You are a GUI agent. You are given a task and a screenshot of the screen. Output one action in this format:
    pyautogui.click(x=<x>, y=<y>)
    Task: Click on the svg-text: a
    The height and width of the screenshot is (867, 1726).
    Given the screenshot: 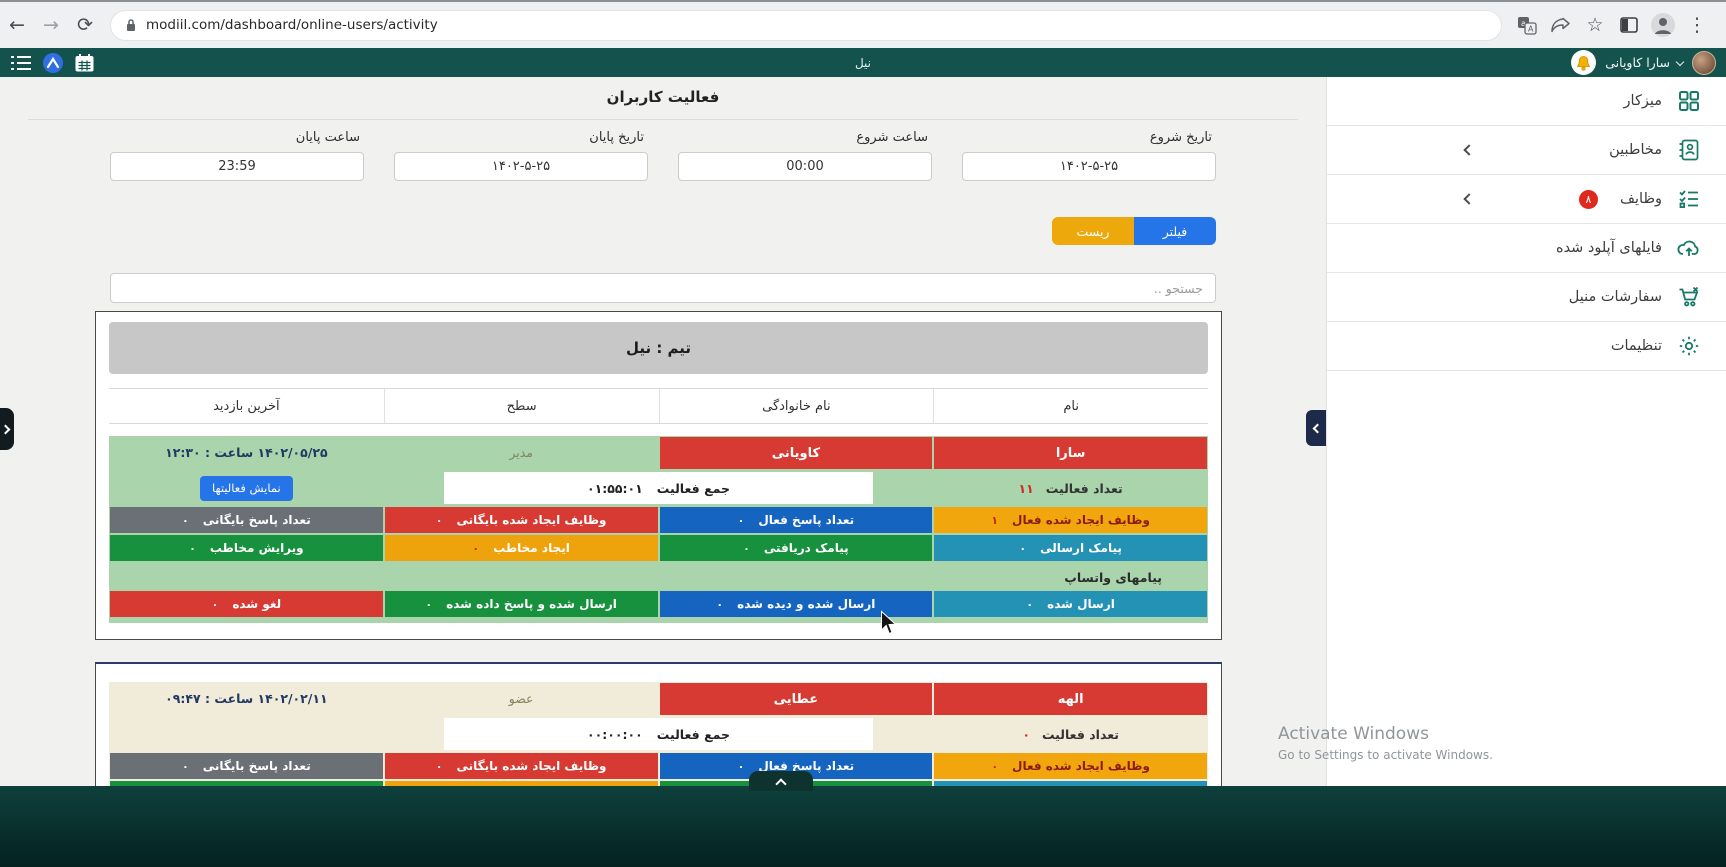 What is the action you would take?
    pyautogui.click(x=1523, y=23)
    